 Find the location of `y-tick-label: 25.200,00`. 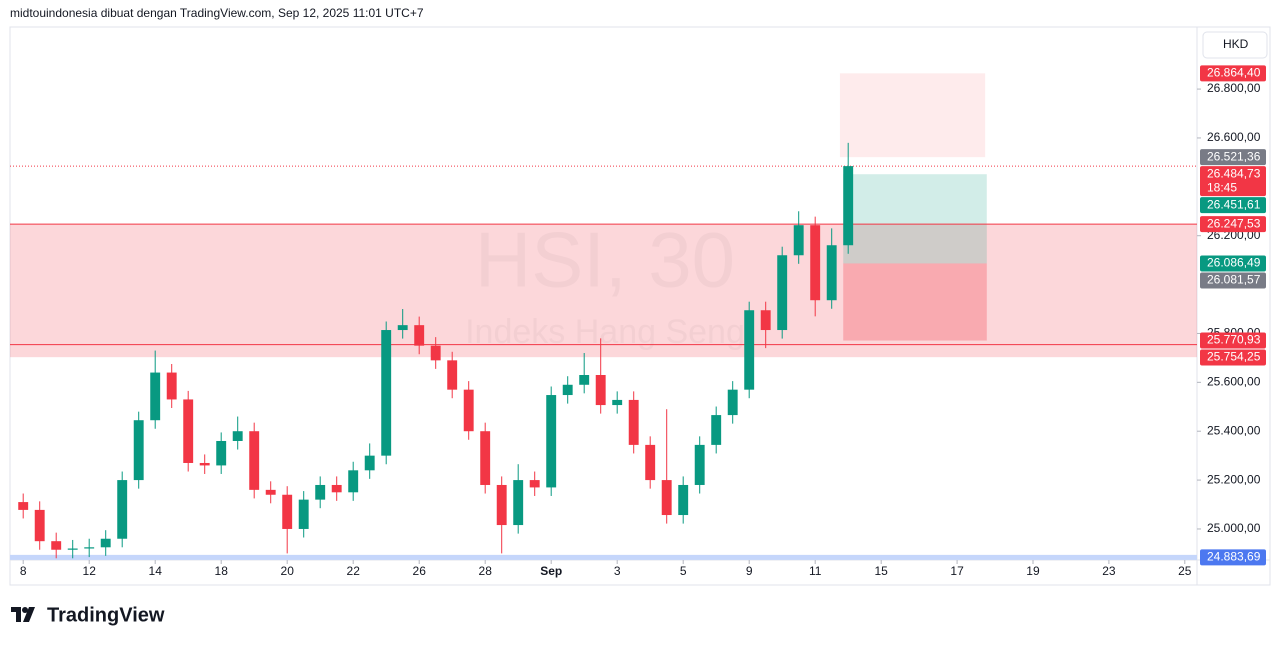

y-tick-label: 25.200,00 is located at coordinates (1234, 479).